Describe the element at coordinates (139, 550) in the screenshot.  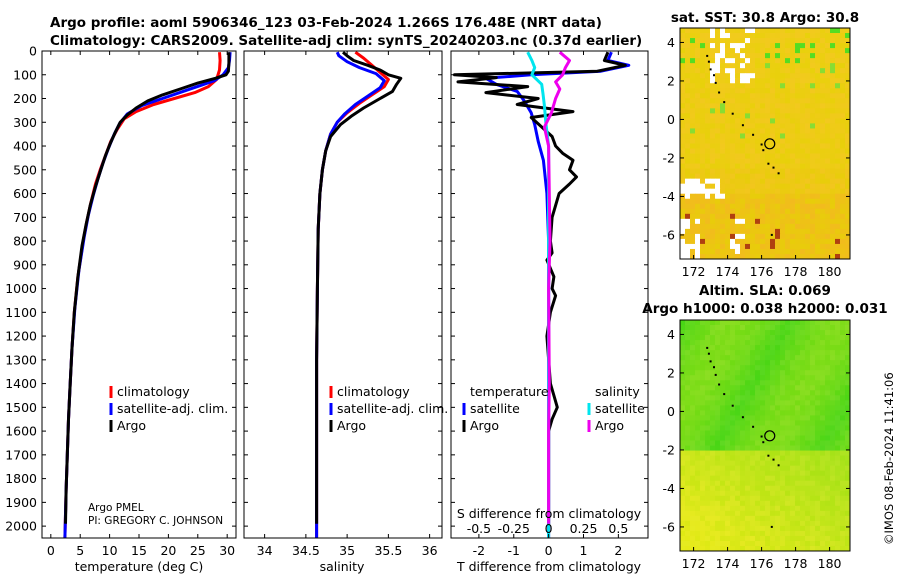
I see `x-tick-label: 15` at that location.